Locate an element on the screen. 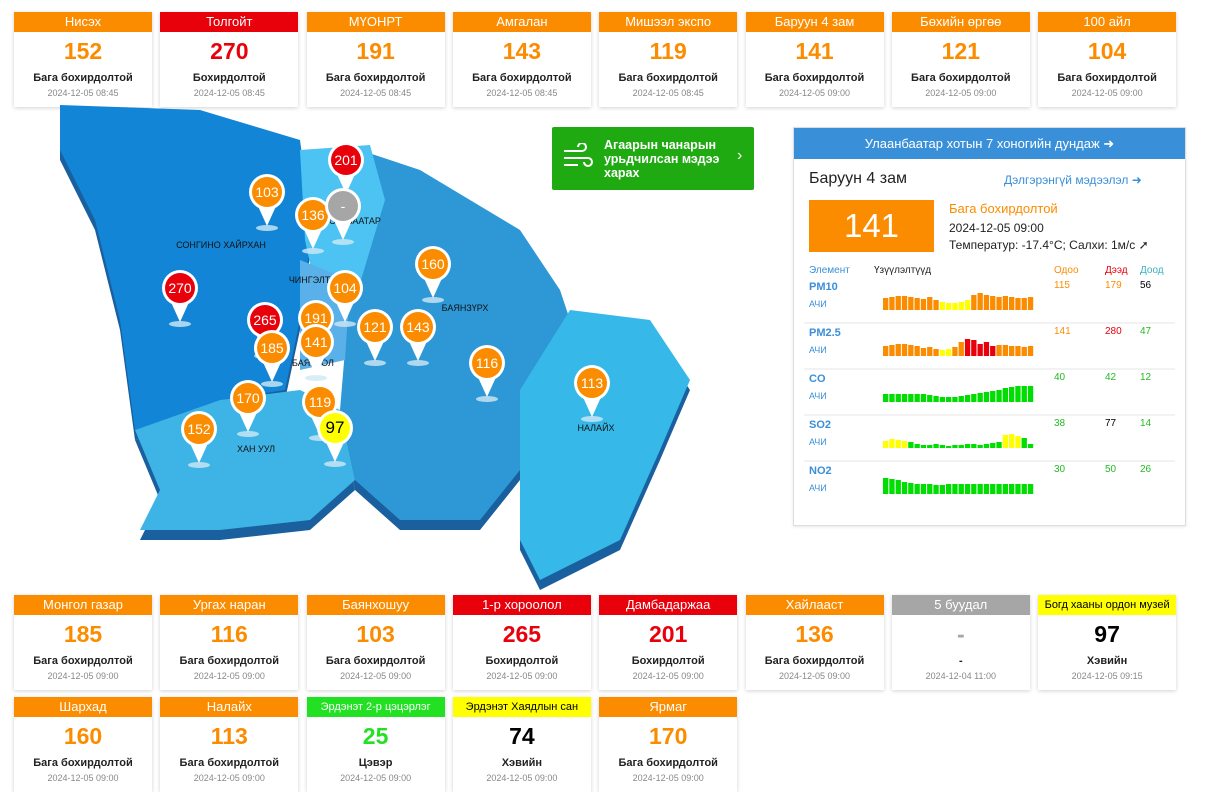 Image resolution: width=1210 pixels, height=792 pixels. map-marker: 185 is located at coordinates (272, 358).